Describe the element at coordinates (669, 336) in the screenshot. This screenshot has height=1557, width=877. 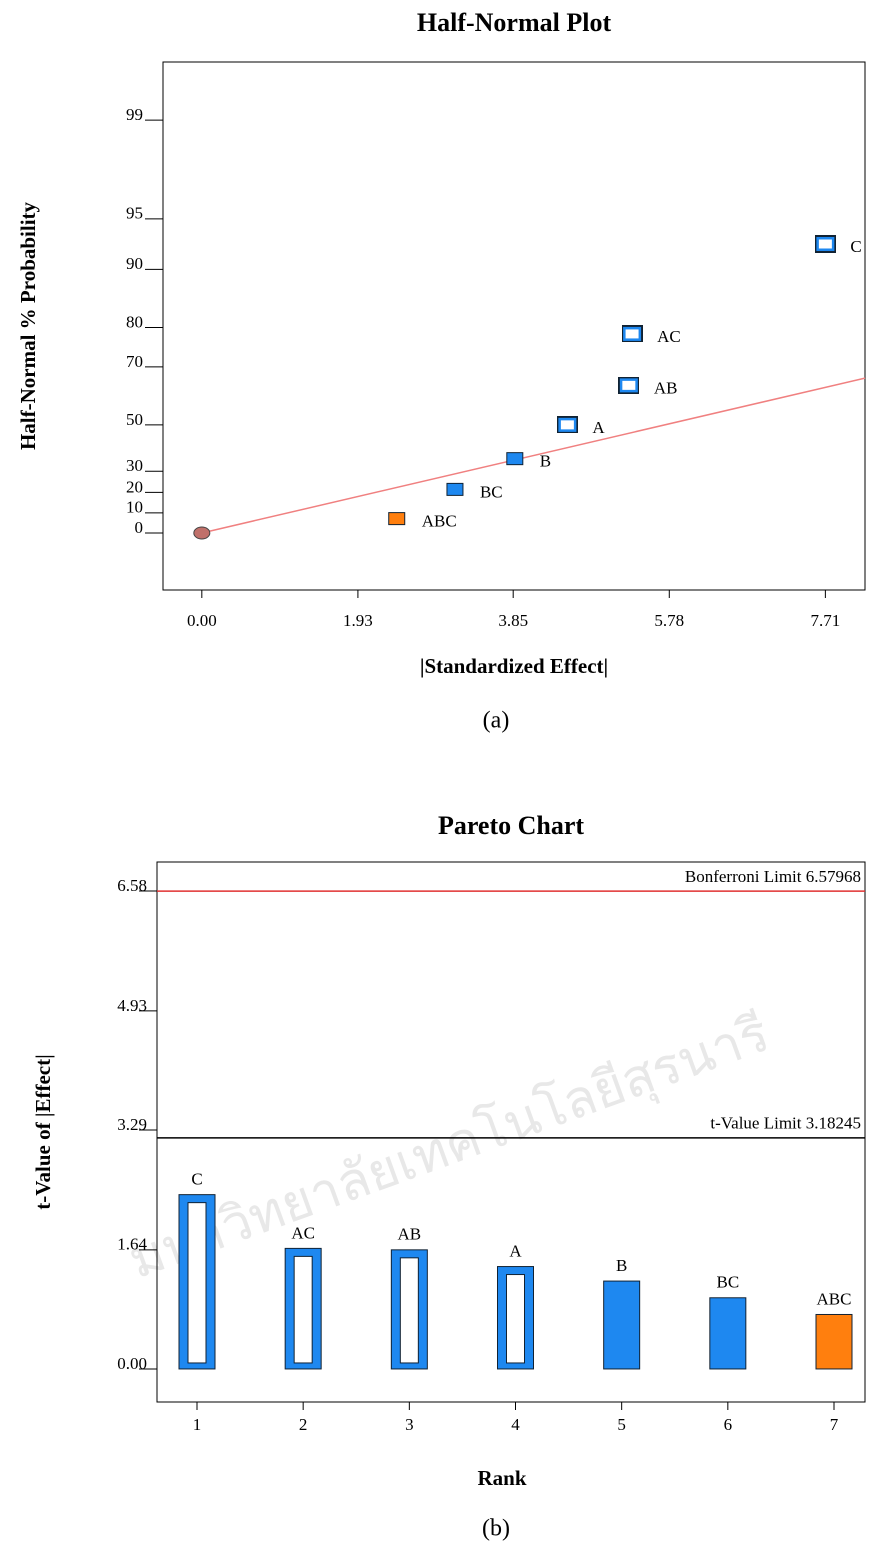
I see `point-label: AC` at that location.